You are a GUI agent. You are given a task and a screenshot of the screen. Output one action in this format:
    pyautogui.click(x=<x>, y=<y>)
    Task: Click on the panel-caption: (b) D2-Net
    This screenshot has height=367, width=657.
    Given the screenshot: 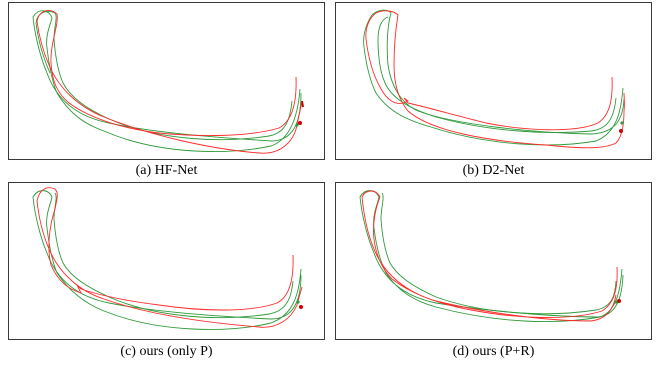 What is the action you would take?
    pyautogui.click(x=493, y=170)
    